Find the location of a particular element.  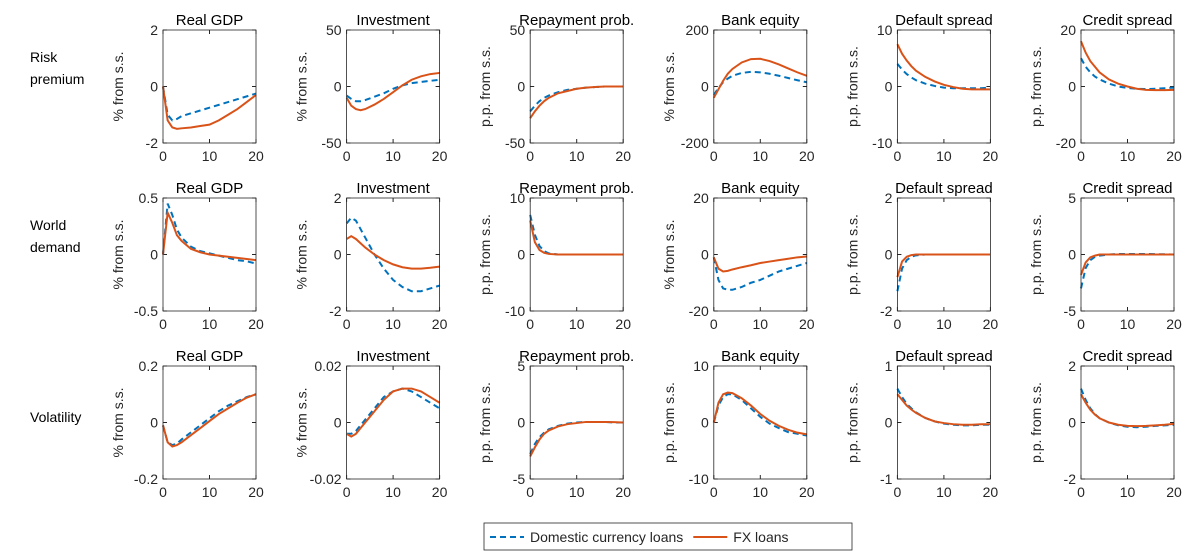

y-tick-label: 2 is located at coordinates (154, 30).